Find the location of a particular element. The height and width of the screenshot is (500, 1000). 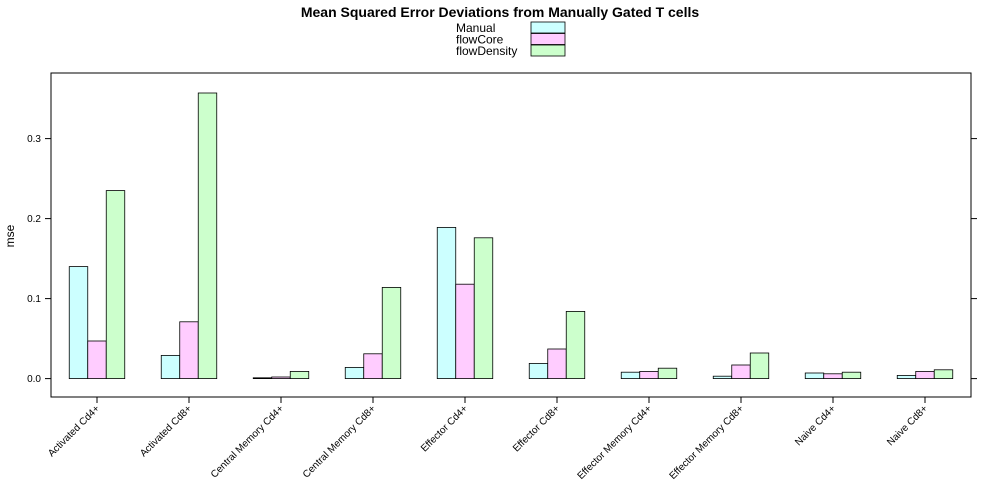

y-axis-right is located at coordinates (974, 259).